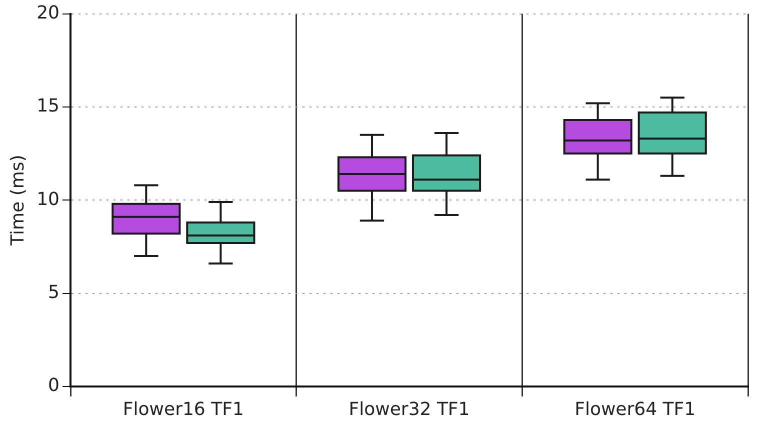  I want to click on x-tick-label: Flower32 TF1, so click(409, 409).